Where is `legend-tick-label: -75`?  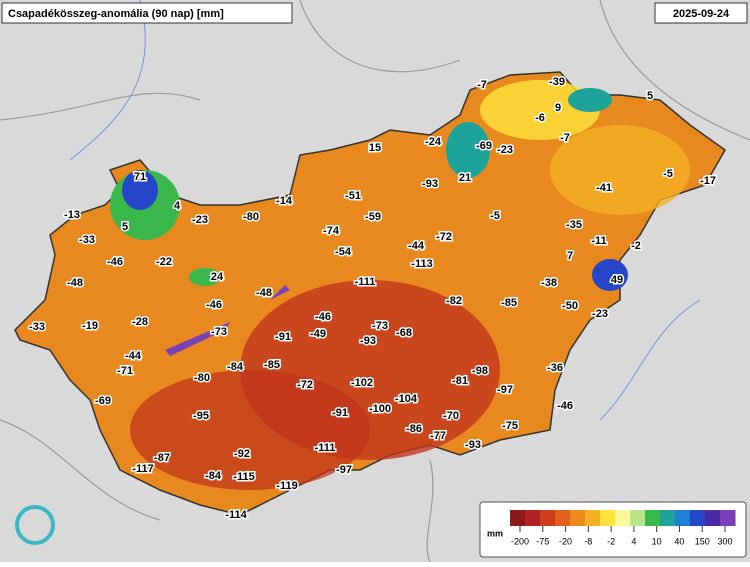
legend-tick-label: -75 is located at coordinates (542, 541).